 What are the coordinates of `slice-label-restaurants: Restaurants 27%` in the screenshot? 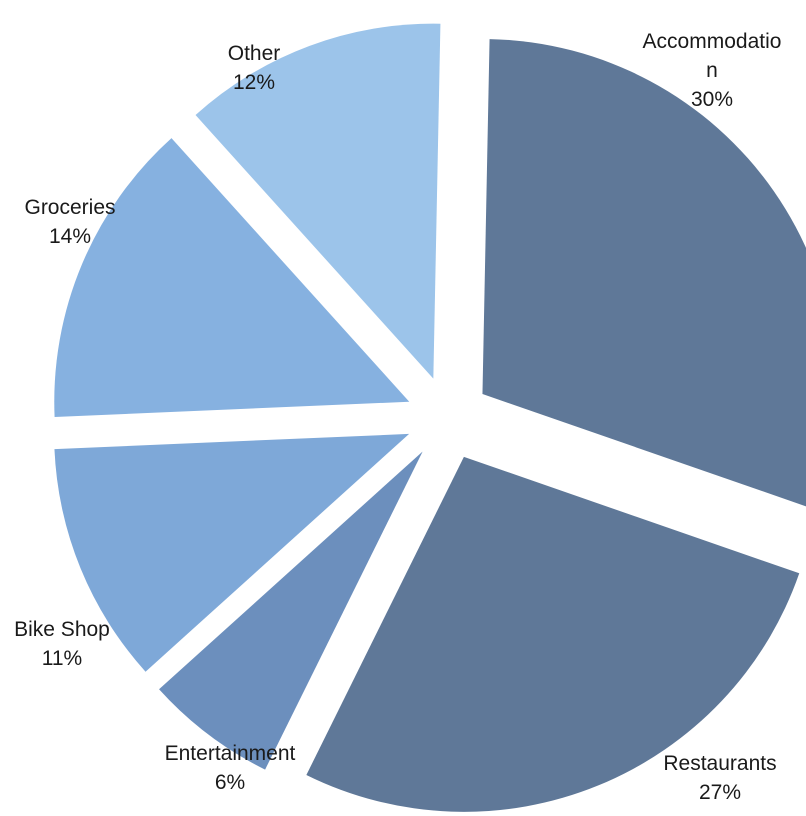 It's located at (719, 778).